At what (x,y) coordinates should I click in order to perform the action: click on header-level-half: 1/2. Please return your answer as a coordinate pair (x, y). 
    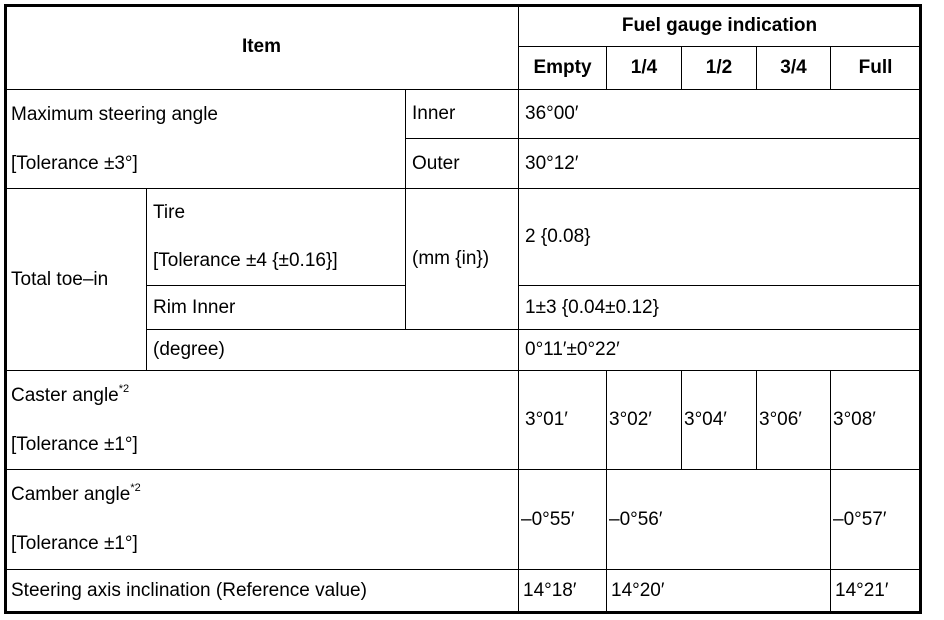
    Looking at the image, I should click on (719, 68).